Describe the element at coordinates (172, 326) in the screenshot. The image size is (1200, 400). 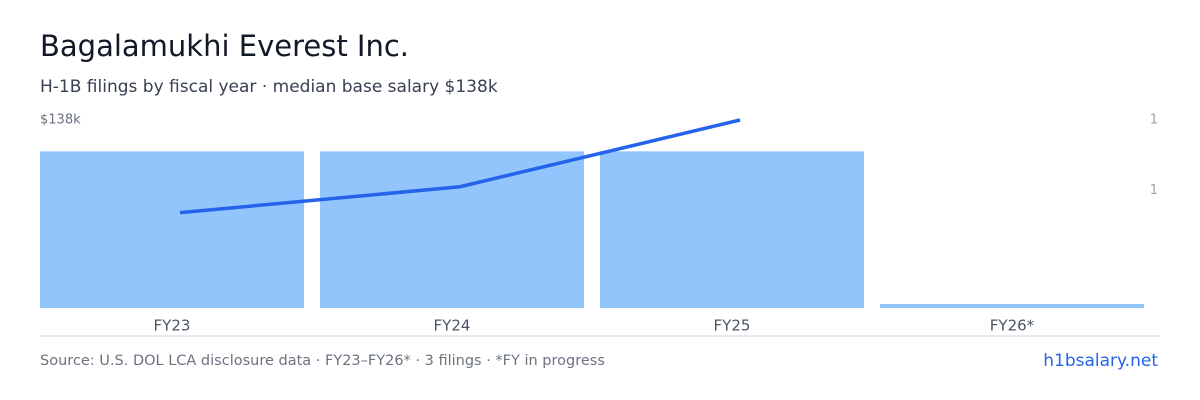
I see `x-tick-label: FY23` at that location.